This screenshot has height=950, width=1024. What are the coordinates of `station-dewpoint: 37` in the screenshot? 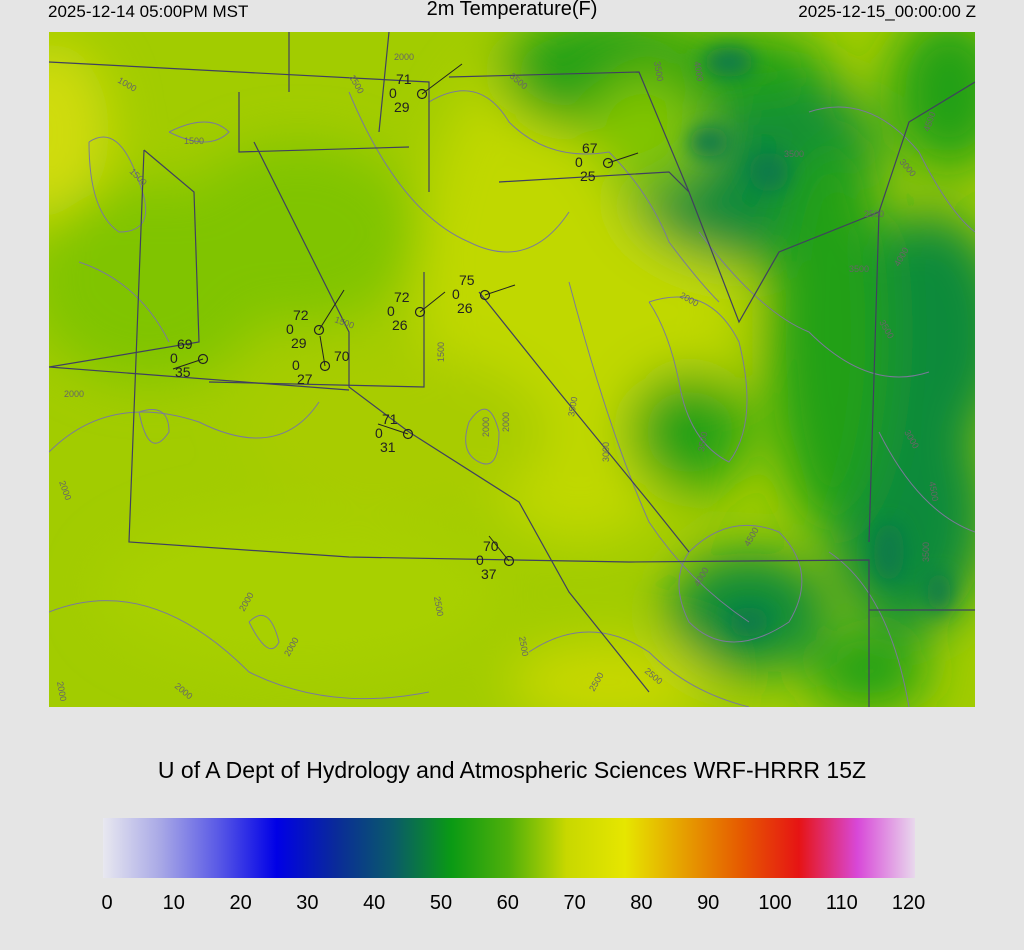 It's located at (489, 574).